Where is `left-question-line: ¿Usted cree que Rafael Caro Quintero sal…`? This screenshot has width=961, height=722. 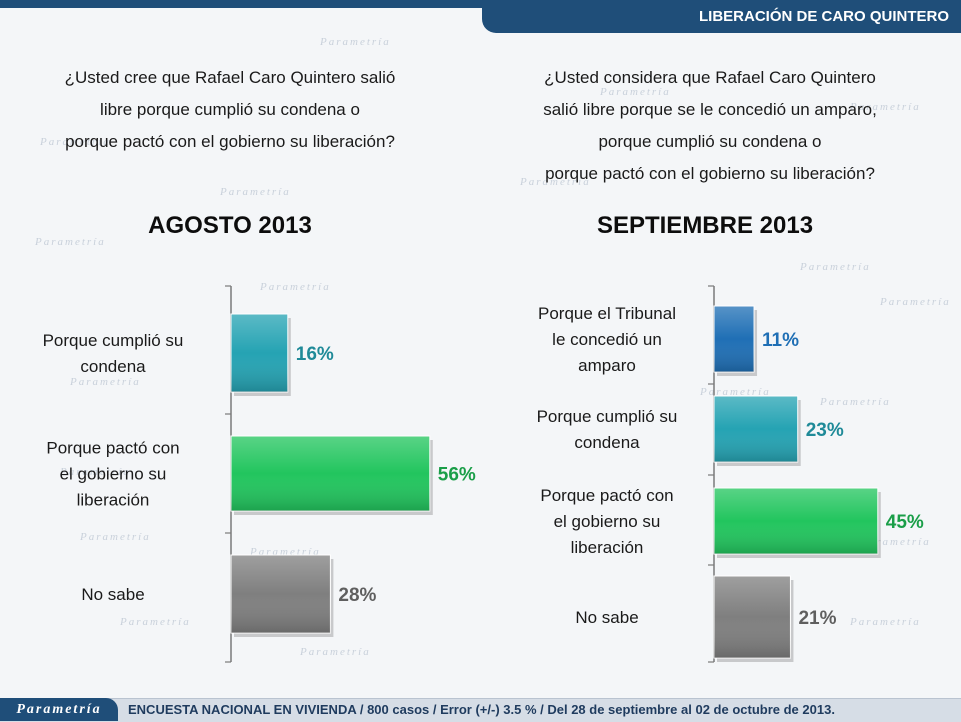 left-question-line: ¿Usted cree que Rafael Caro Quintero sal… is located at coordinates (230, 77).